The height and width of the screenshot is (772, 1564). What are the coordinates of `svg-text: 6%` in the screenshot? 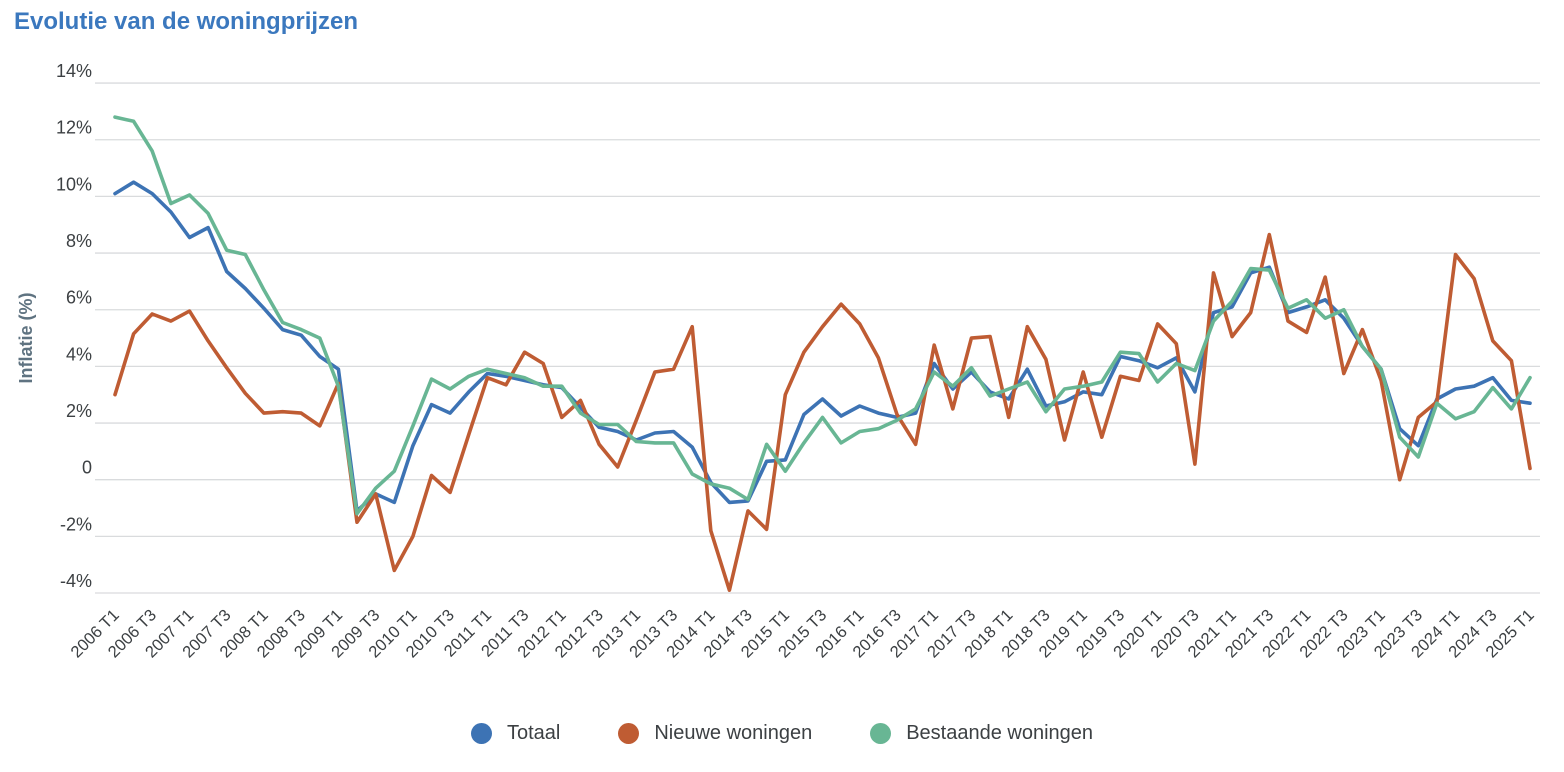 It's located at (79, 298).